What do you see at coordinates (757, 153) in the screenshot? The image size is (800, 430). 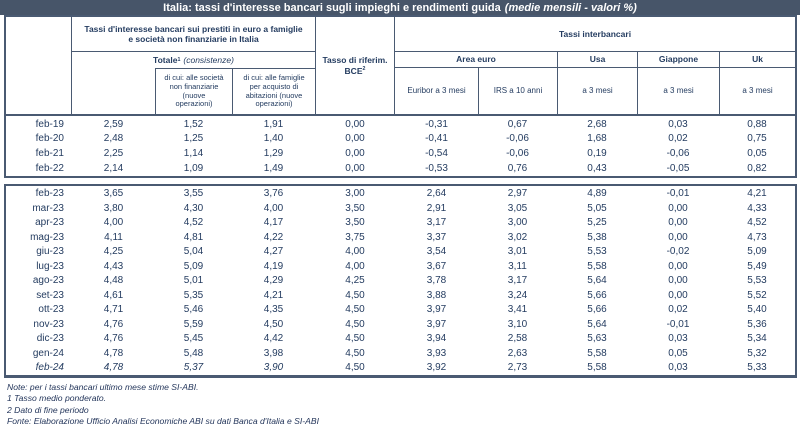 I see `value-cell: 0,05` at bounding box center [757, 153].